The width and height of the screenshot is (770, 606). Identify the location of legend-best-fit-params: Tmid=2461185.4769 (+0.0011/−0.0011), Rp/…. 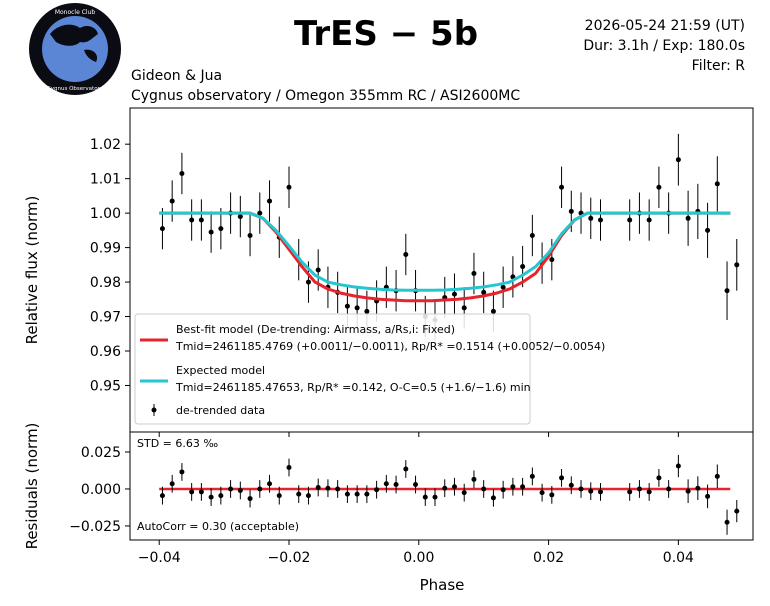
(390, 346).